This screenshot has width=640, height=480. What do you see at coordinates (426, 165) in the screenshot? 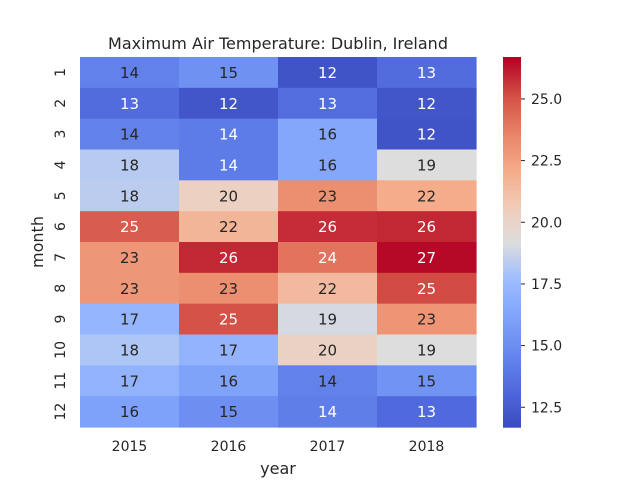
I see `cell-value-label: 19` at bounding box center [426, 165].